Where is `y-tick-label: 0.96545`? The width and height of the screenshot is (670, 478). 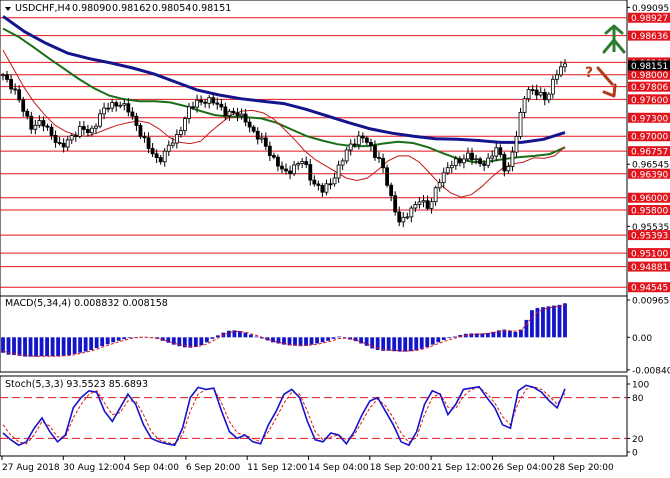 y-tick-label: 0.96545 is located at coordinates (650, 166).